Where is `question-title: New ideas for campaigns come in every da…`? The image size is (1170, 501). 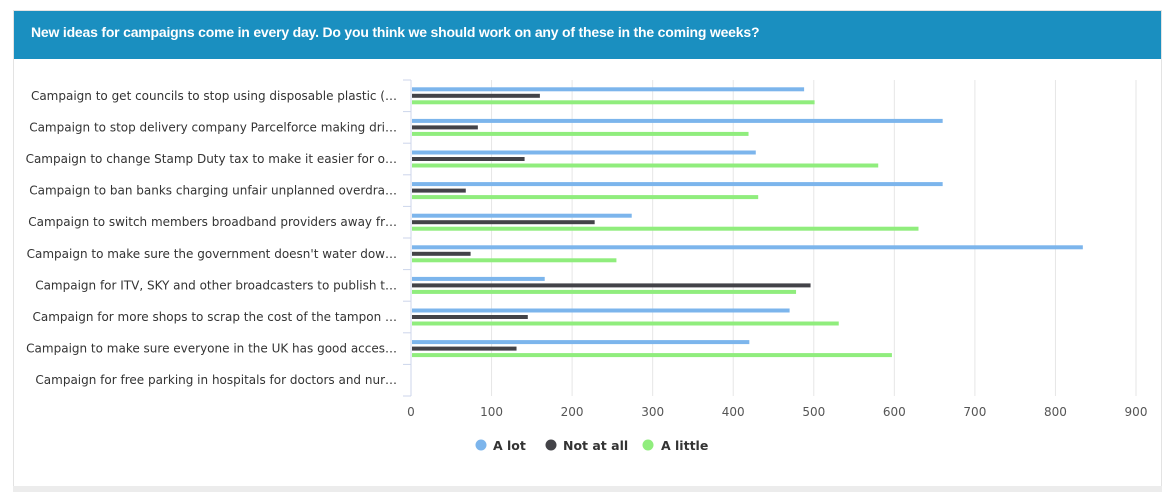 question-title: New ideas for campaigns come in every da… is located at coordinates (395, 32).